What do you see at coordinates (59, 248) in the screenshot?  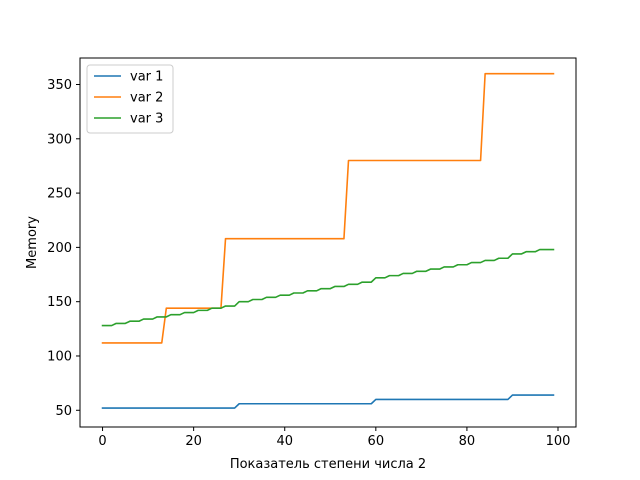 I see `y-tick-label: 200` at bounding box center [59, 248].